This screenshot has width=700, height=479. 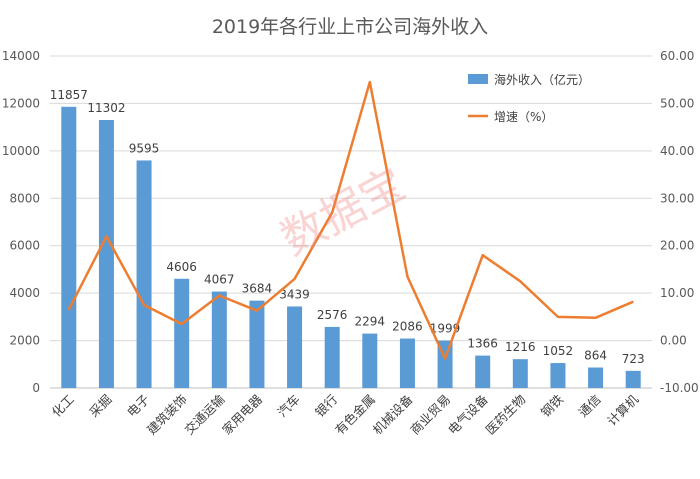 What do you see at coordinates (595, 356) in the screenshot?
I see `bar-value-label: 864` at bounding box center [595, 356].